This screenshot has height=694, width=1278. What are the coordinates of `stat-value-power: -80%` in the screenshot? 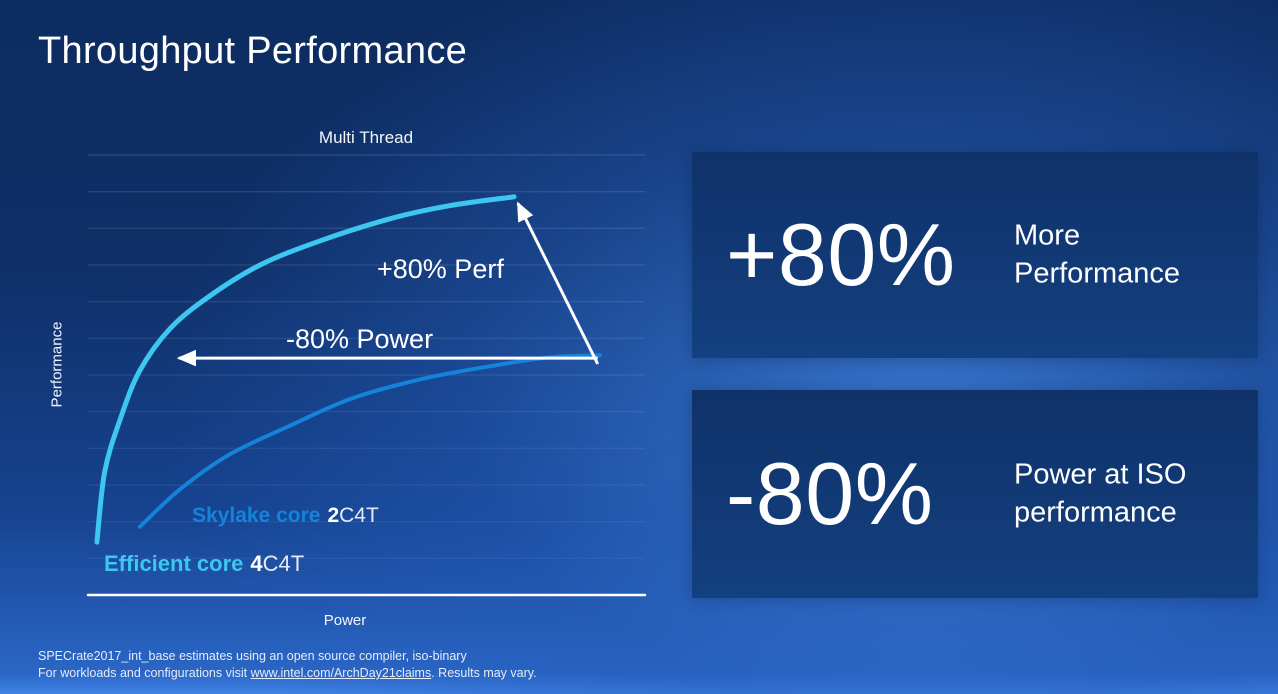 It's located at (830, 493).